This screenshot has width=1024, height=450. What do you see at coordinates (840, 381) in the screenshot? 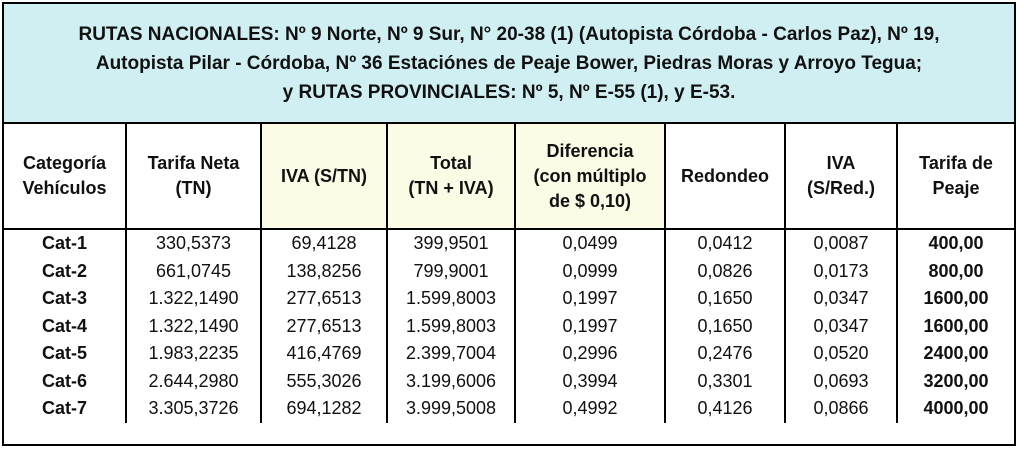
I see `cell-iva-red: 0,0693` at bounding box center [840, 381].